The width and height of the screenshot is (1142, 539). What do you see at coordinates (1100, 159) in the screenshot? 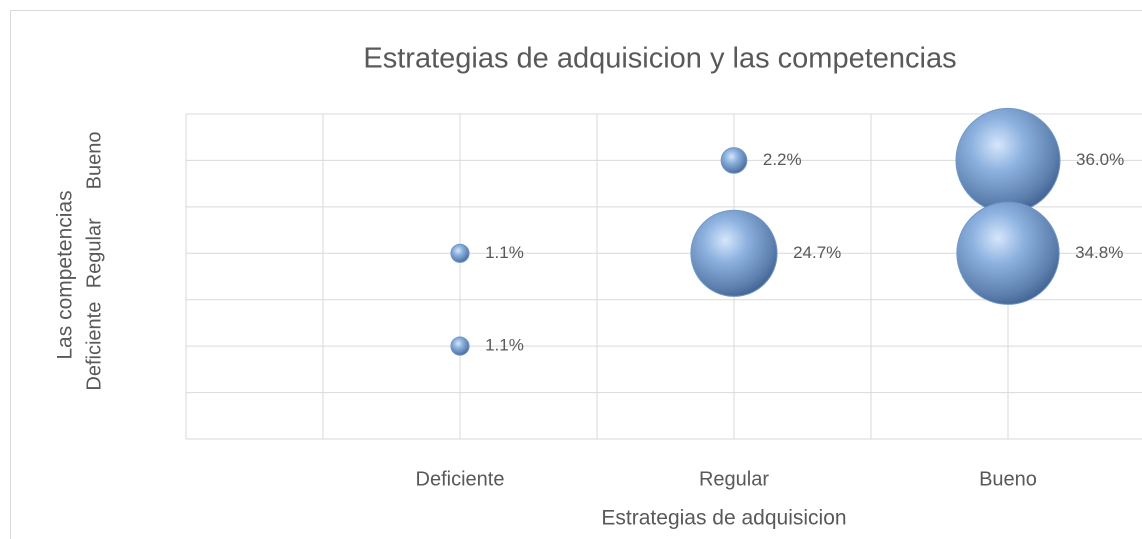
I see `data-label: 36.0%` at bounding box center [1100, 159].